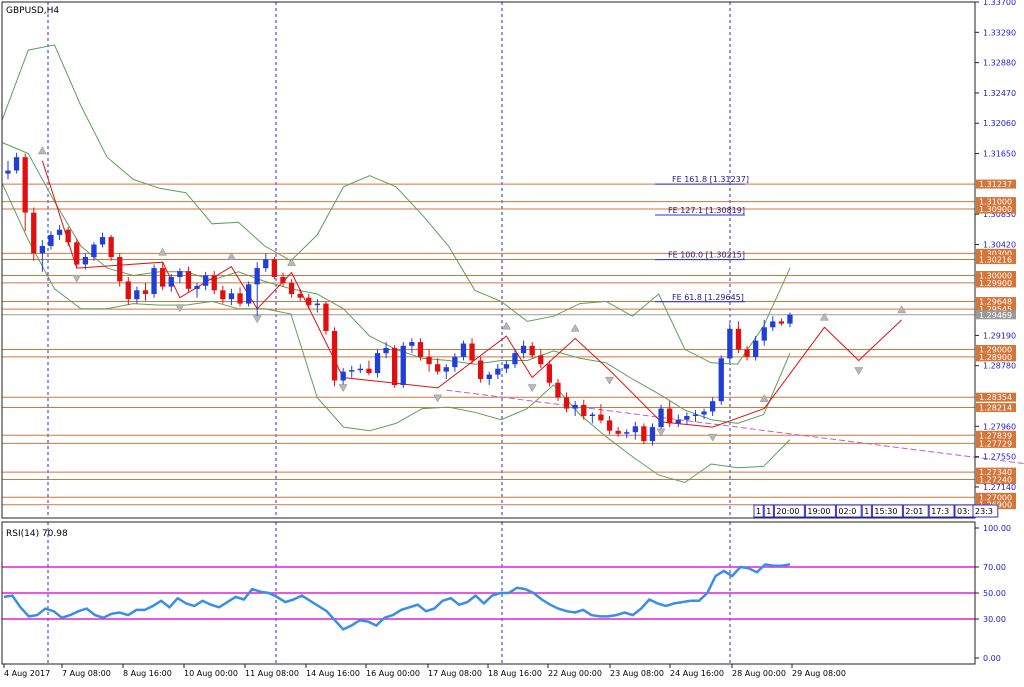 Image resolution: width=1024 pixels, height=687 pixels. What do you see at coordinates (333, 673) in the screenshot?
I see `time-axis-label: 14 Aug 16:00` at bounding box center [333, 673].